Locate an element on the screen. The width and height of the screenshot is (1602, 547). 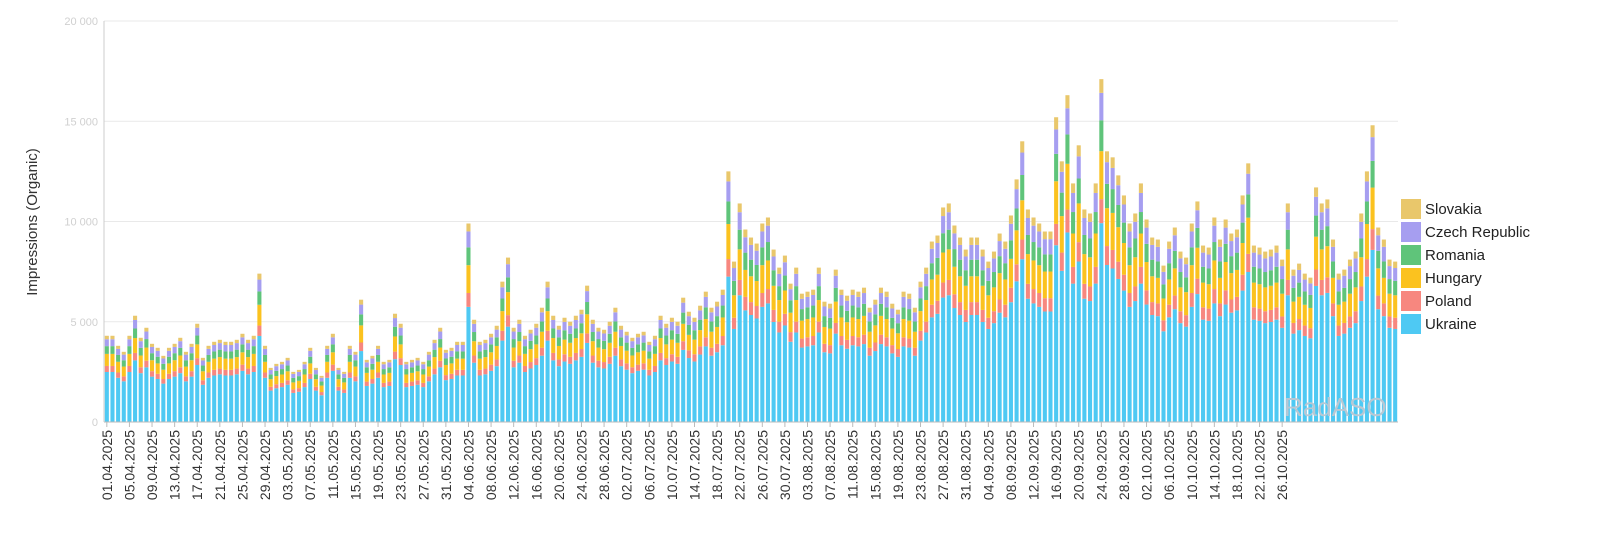
x-tick-label: 11.08.2025 is located at coordinates (853, 464).